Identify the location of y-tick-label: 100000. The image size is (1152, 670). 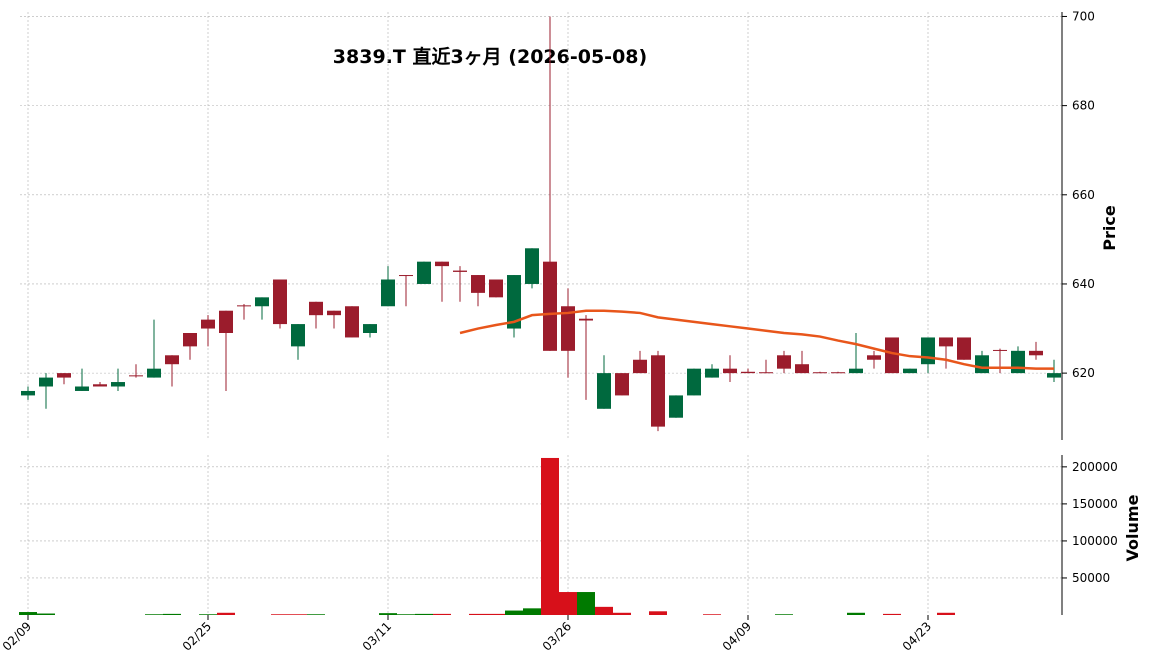
(1095, 541).